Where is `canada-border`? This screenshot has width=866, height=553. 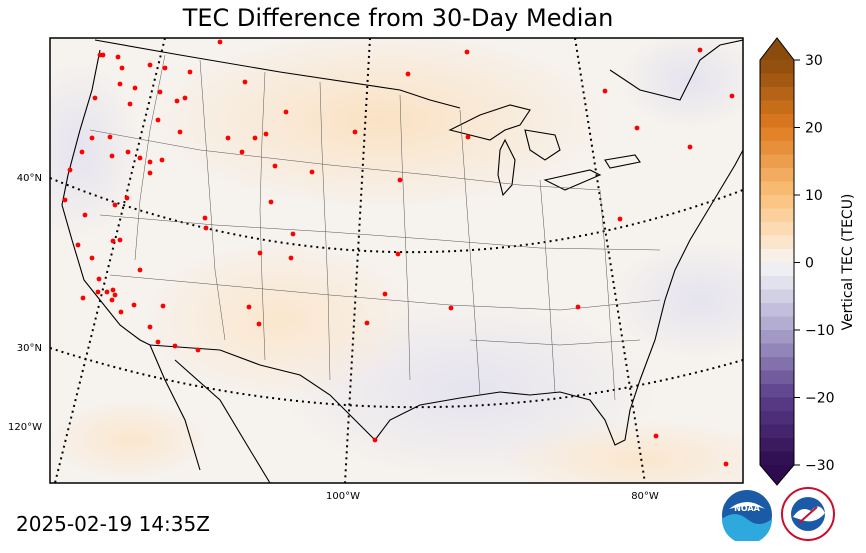 canada-border is located at coordinates (277, 74).